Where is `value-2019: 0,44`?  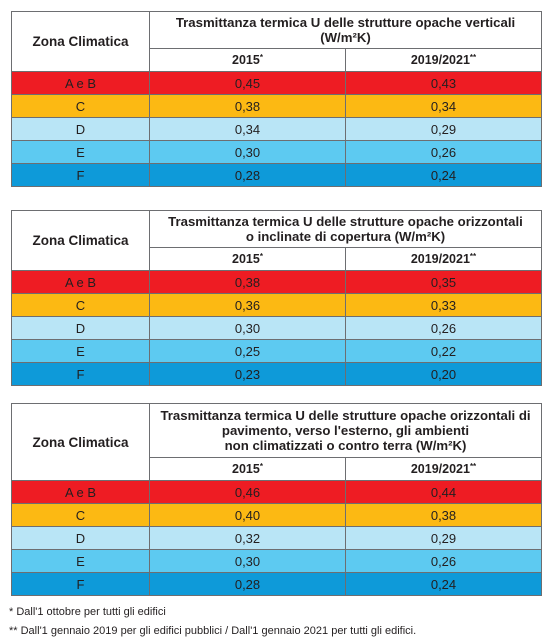 value-2019: 0,44 is located at coordinates (443, 492).